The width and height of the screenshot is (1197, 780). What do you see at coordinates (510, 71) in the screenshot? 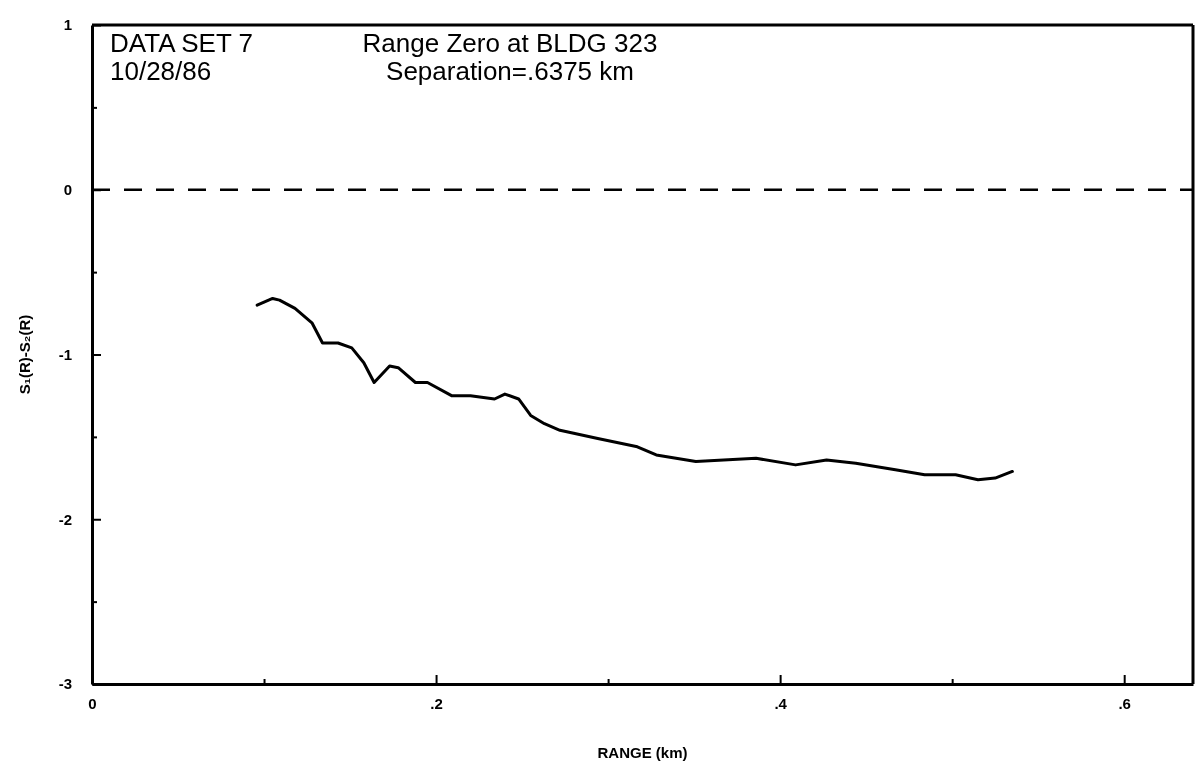
I see `annotation: Separation=.6375 km` at bounding box center [510, 71].